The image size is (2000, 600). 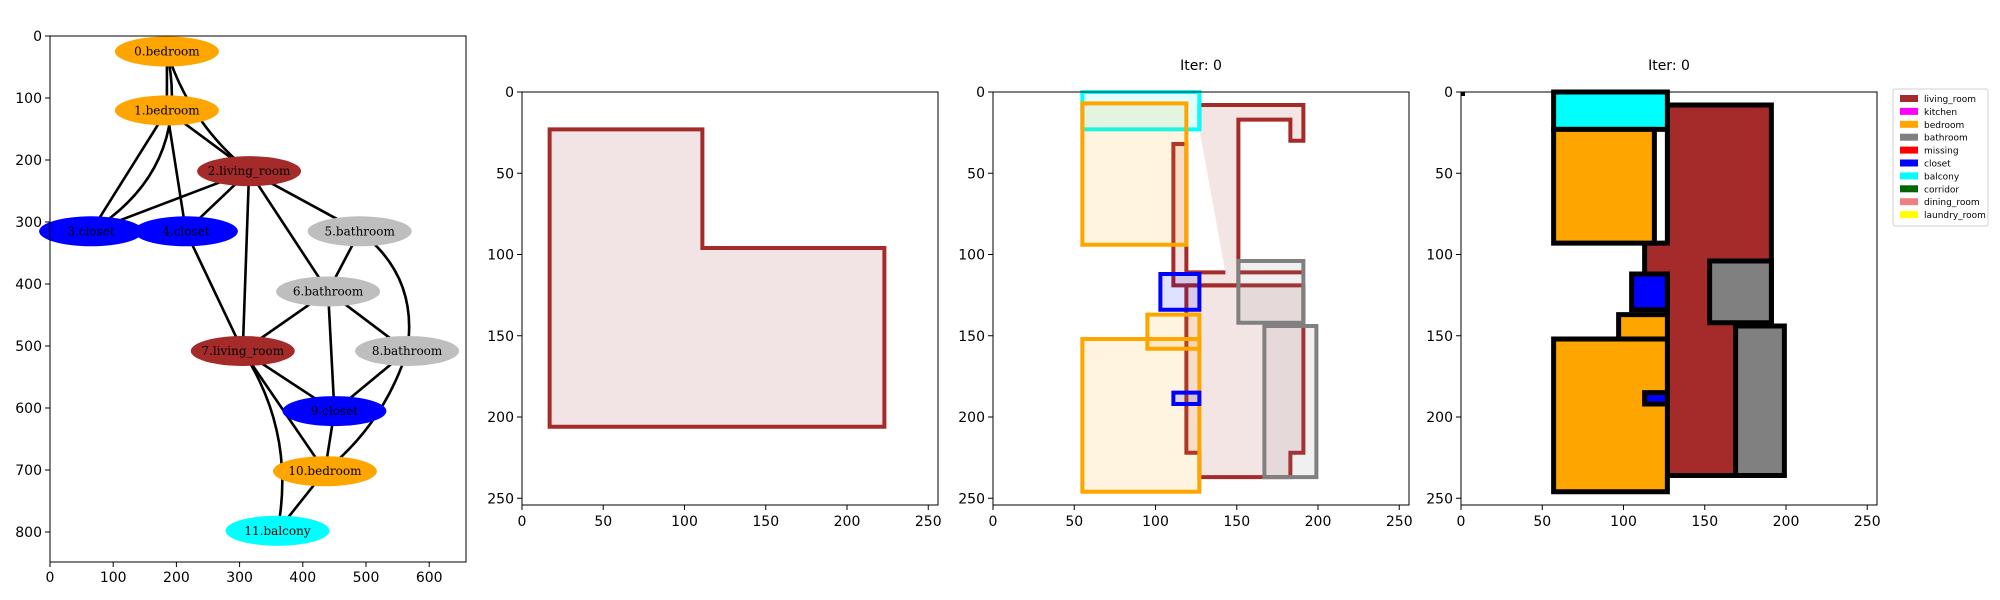 I want to click on iter-axes-frame, so click(x=1201, y=298).